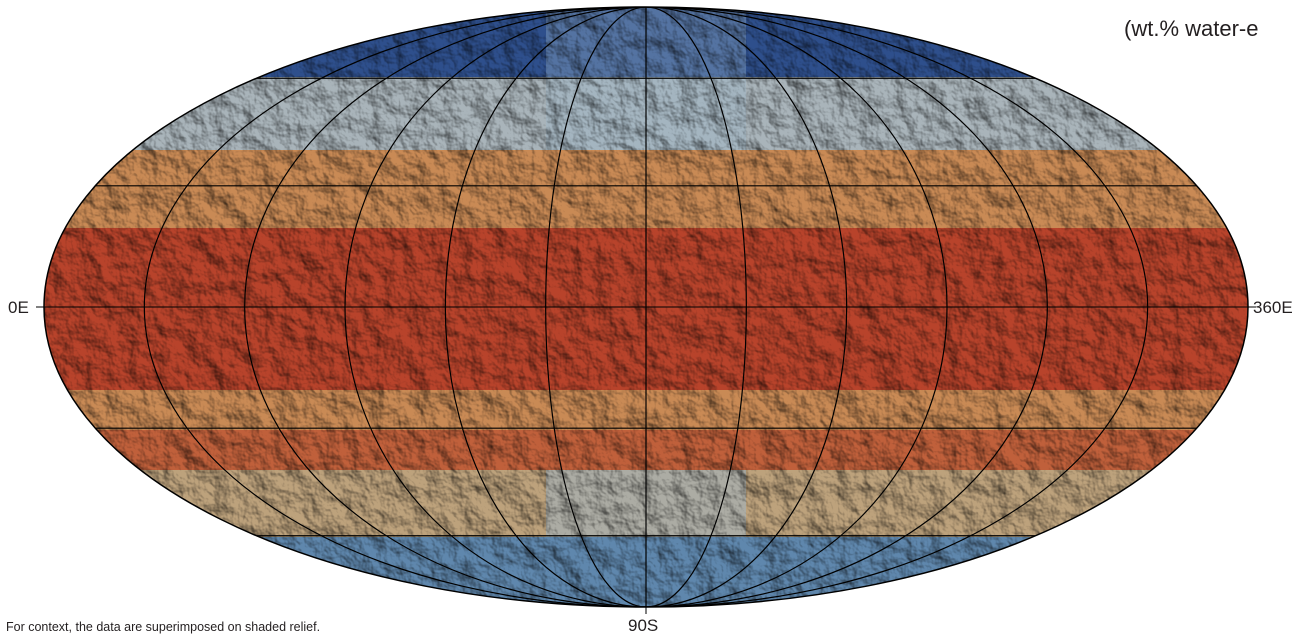  What do you see at coordinates (643, 625) in the screenshot?
I see `bottom-label: 90S` at bounding box center [643, 625].